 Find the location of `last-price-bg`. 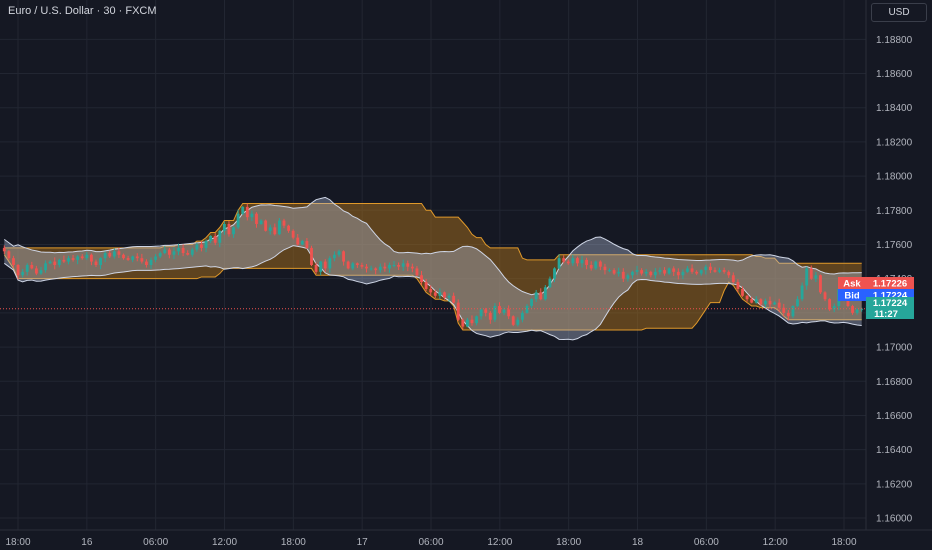

last-price-bg is located at coordinates (890, 308).